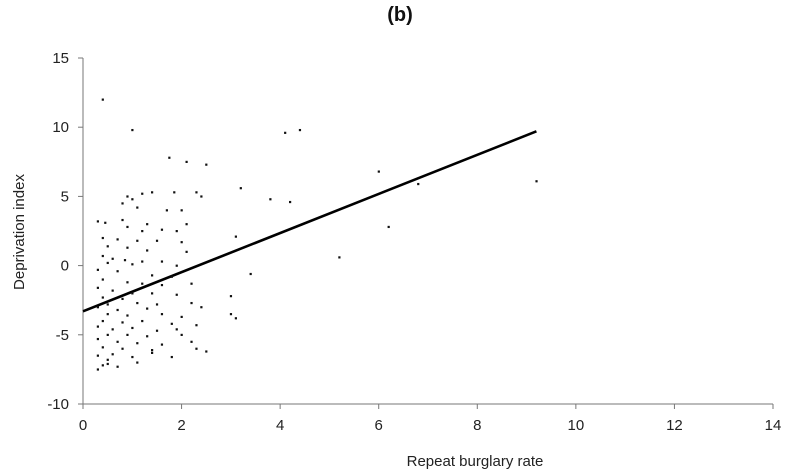  What do you see at coordinates (181, 425) in the screenshot?
I see `x-tick-label: 2` at bounding box center [181, 425].